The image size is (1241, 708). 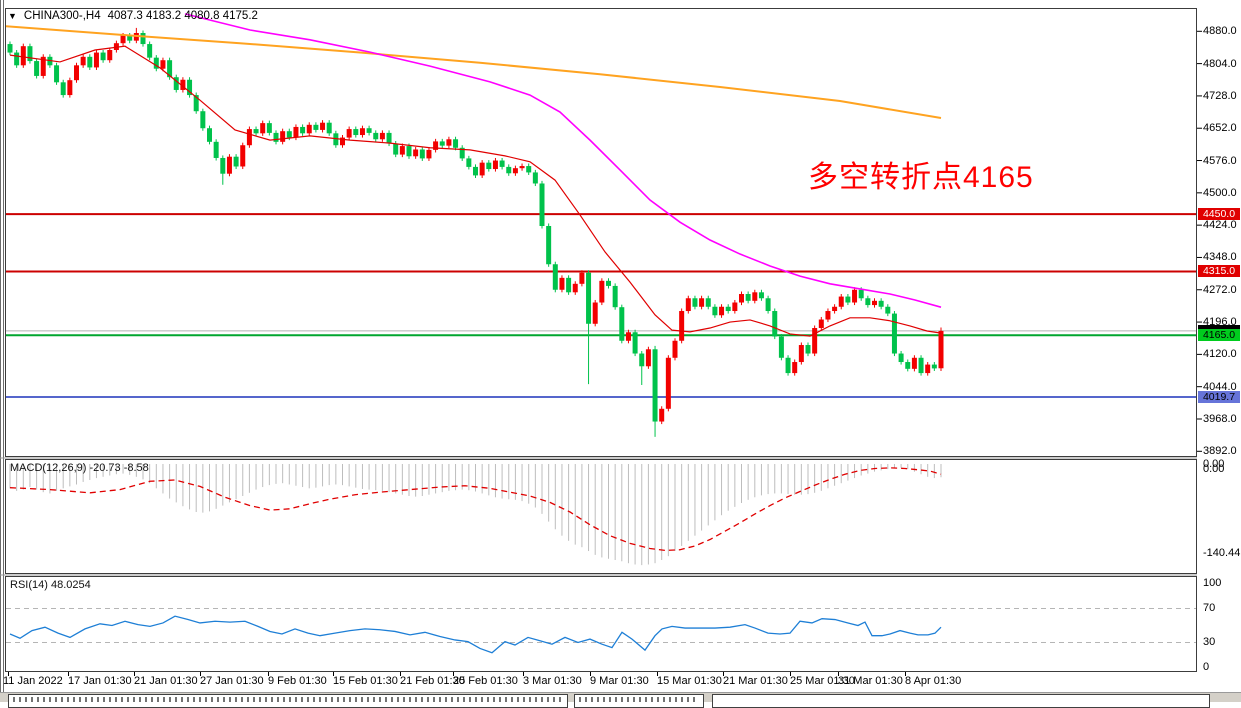 I want to click on price-tick-label: 4804.0, so click(x=1220, y=63).